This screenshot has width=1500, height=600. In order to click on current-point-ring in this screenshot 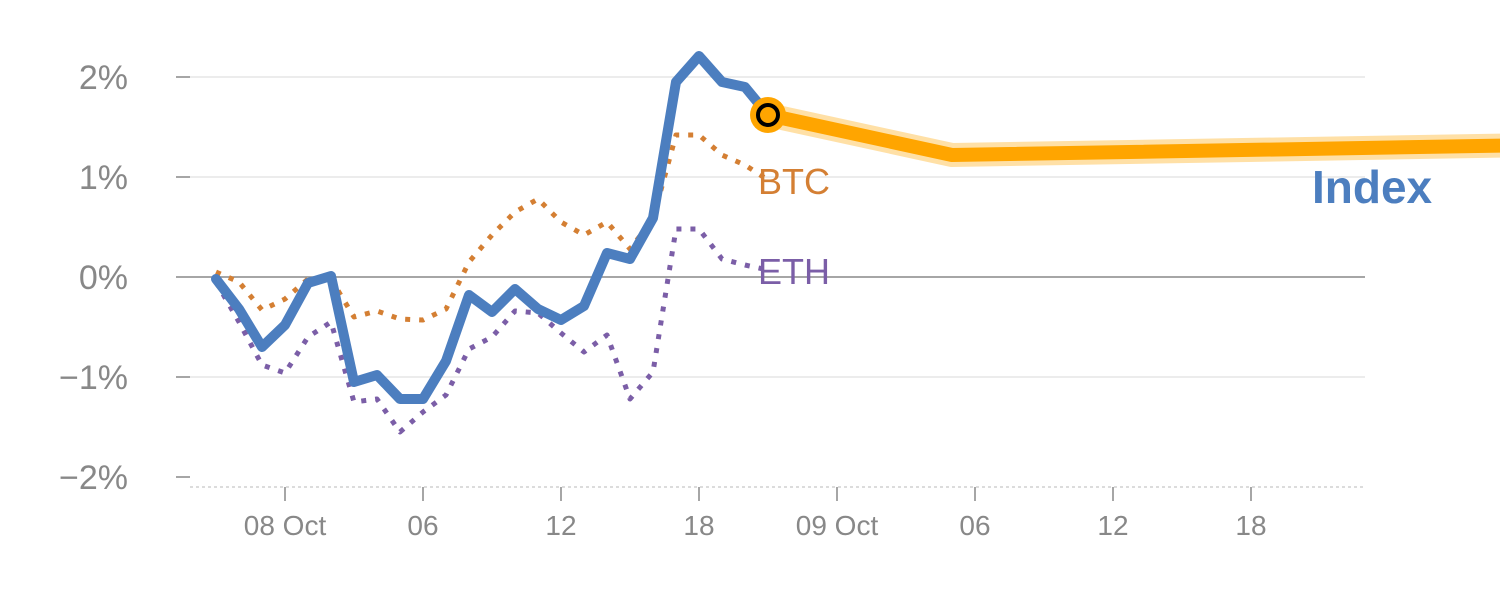, I will do `click(768, 115)`.